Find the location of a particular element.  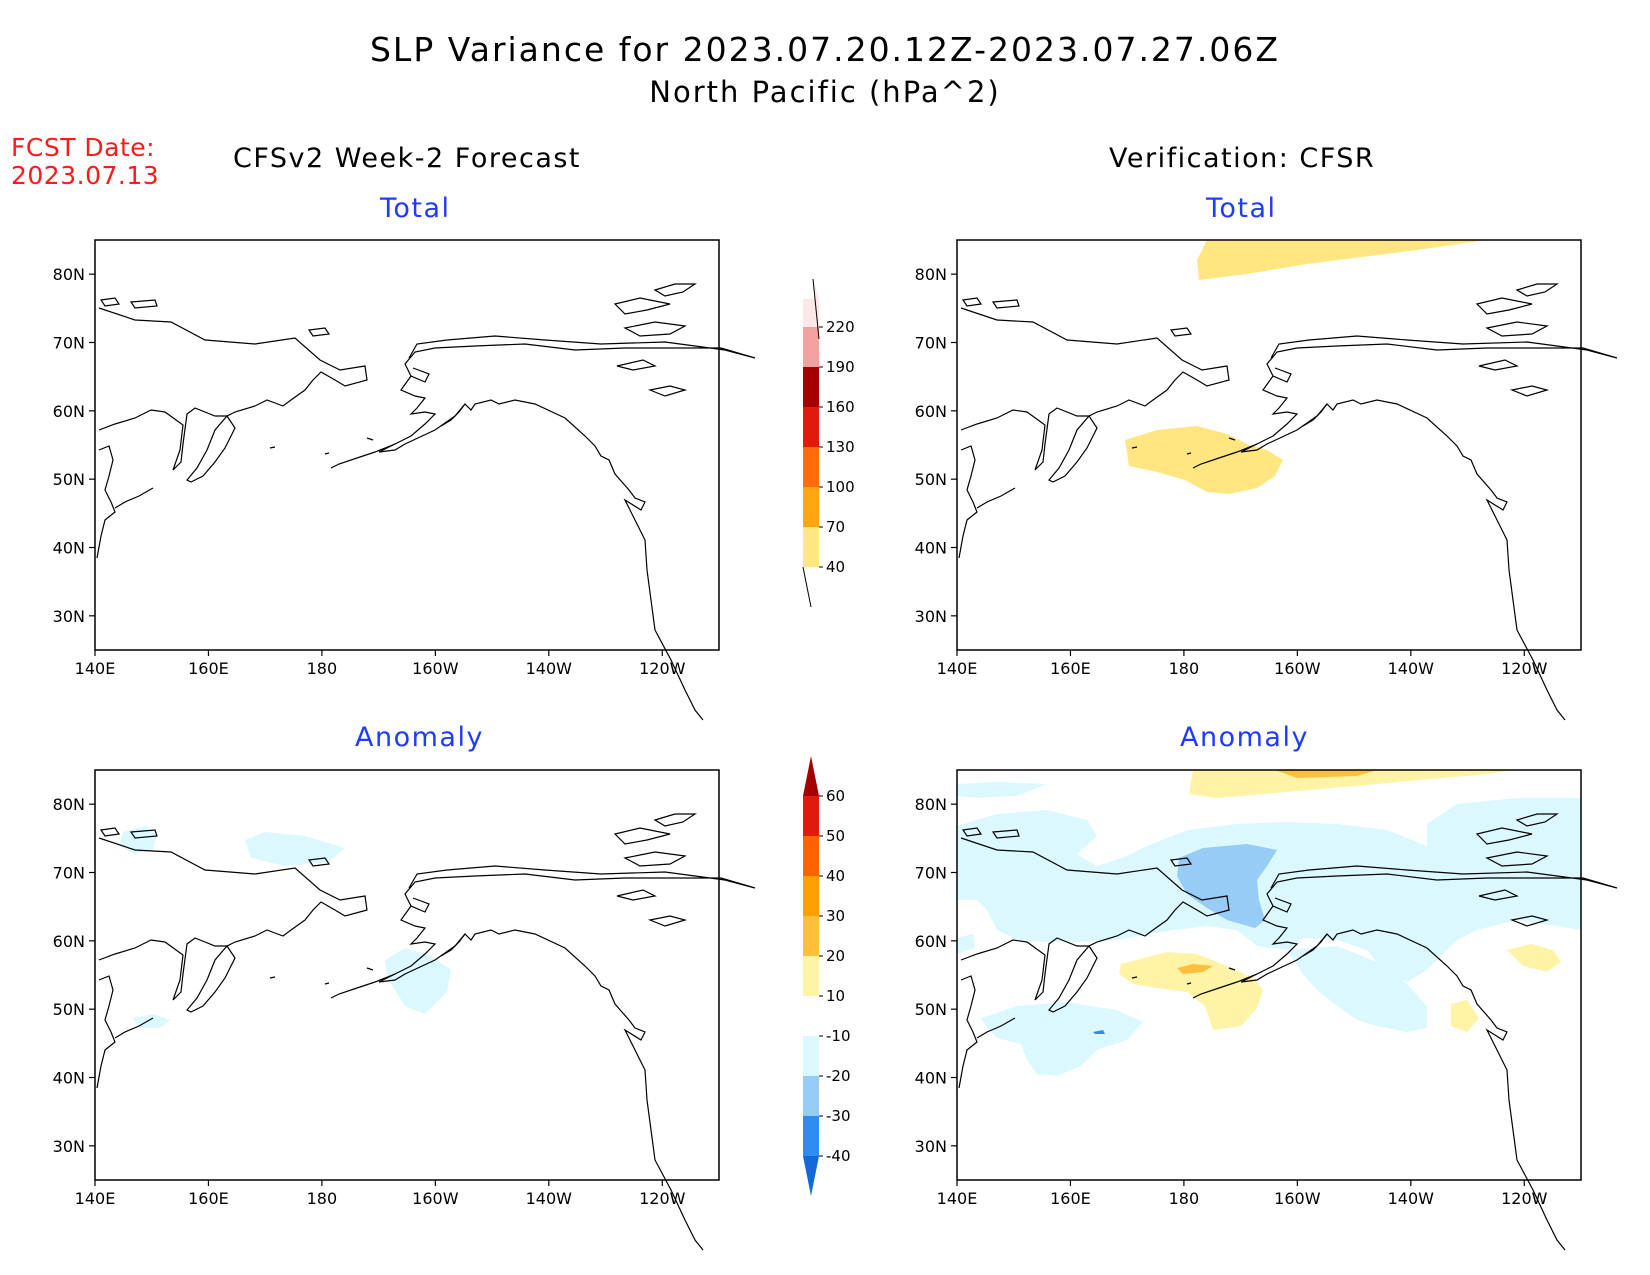

colorbar-anomaly-label: 40 is located at coordinates (835, 876).